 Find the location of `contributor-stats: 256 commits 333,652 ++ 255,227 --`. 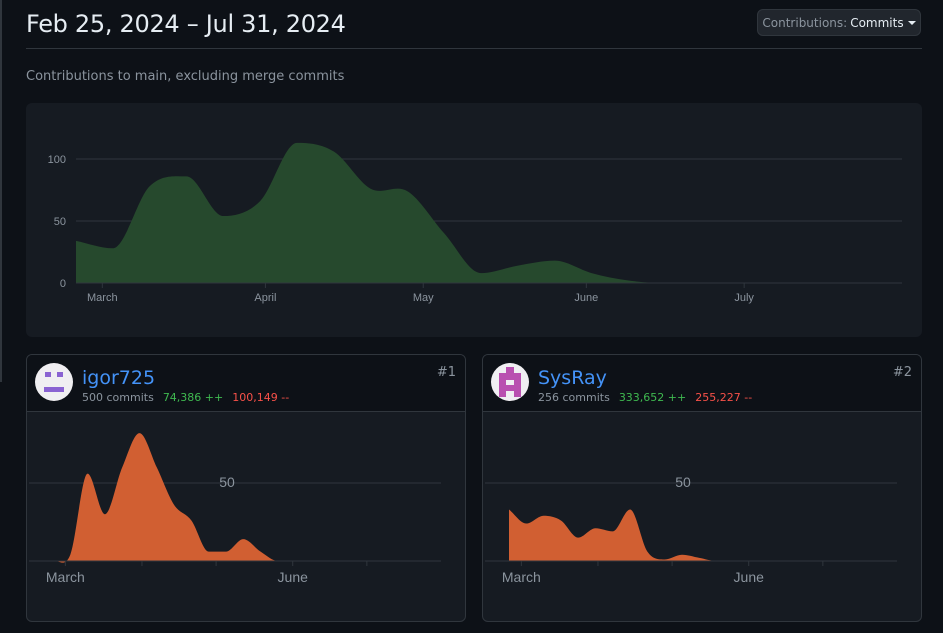

contributor-stats: 256 commits 333,652 ++ 255,227 -- is located at coordinates (645, 397).